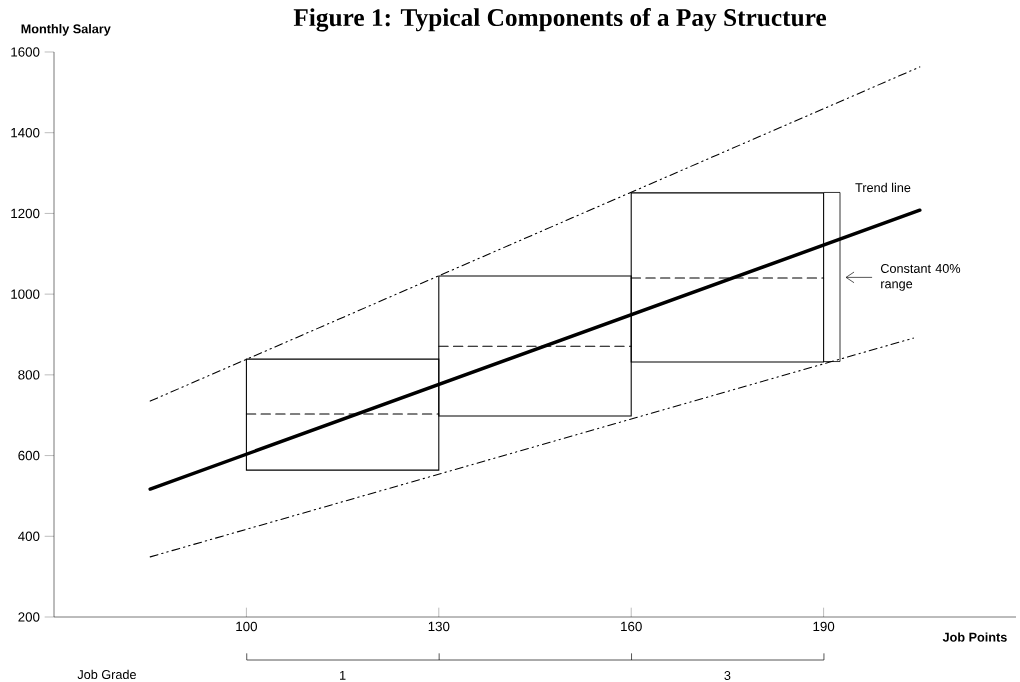  Describe the element at coordinates (439, 626) in the screenshot. I see `x-tick-label: 130` at that location.